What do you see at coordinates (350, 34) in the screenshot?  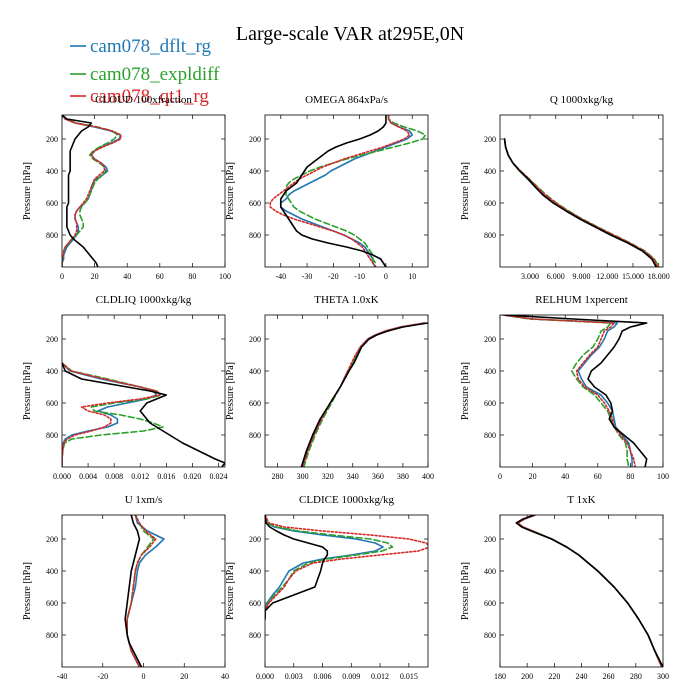 I see `figure-title: Large-scale VAR at295E,0N` at bounding box center [350, 34].